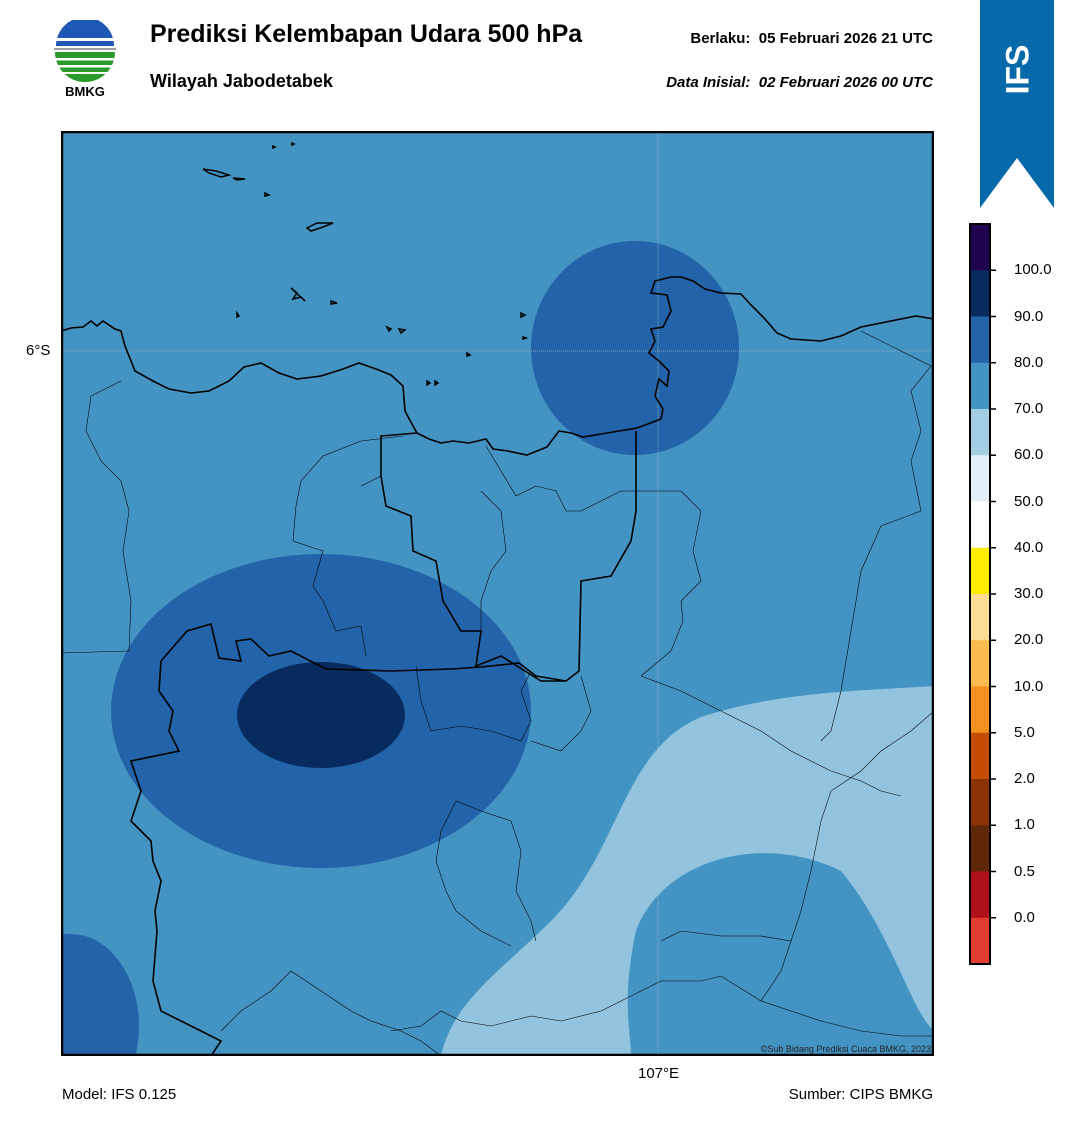 The image size is (1081, 1128). I want to click on bmkg-logo: BMKG, so click(85, 59).